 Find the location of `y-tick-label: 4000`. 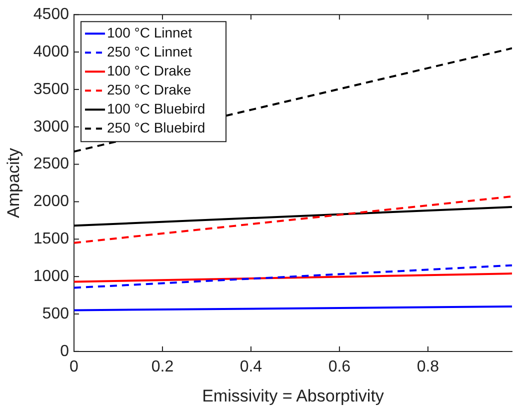

y-tick-label: 4000 is located at coordinates (51, 51).